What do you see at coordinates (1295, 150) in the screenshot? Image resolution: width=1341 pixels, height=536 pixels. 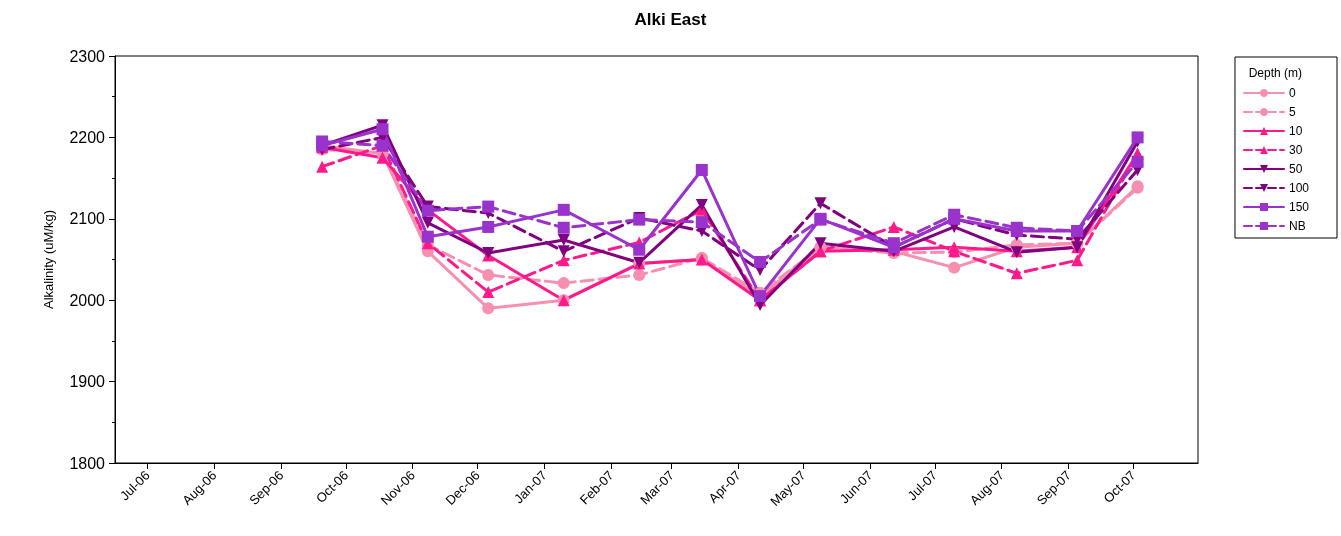 I see `legend-label: 30` at bounding box center [1295, 150].